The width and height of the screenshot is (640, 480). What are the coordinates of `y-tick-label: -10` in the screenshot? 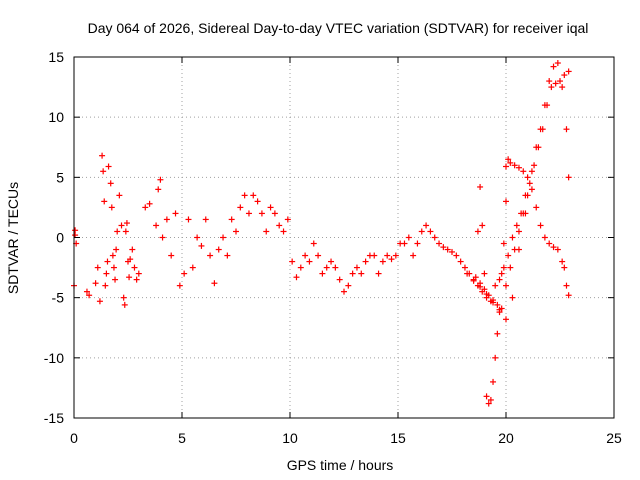 It's located at (54, 358).